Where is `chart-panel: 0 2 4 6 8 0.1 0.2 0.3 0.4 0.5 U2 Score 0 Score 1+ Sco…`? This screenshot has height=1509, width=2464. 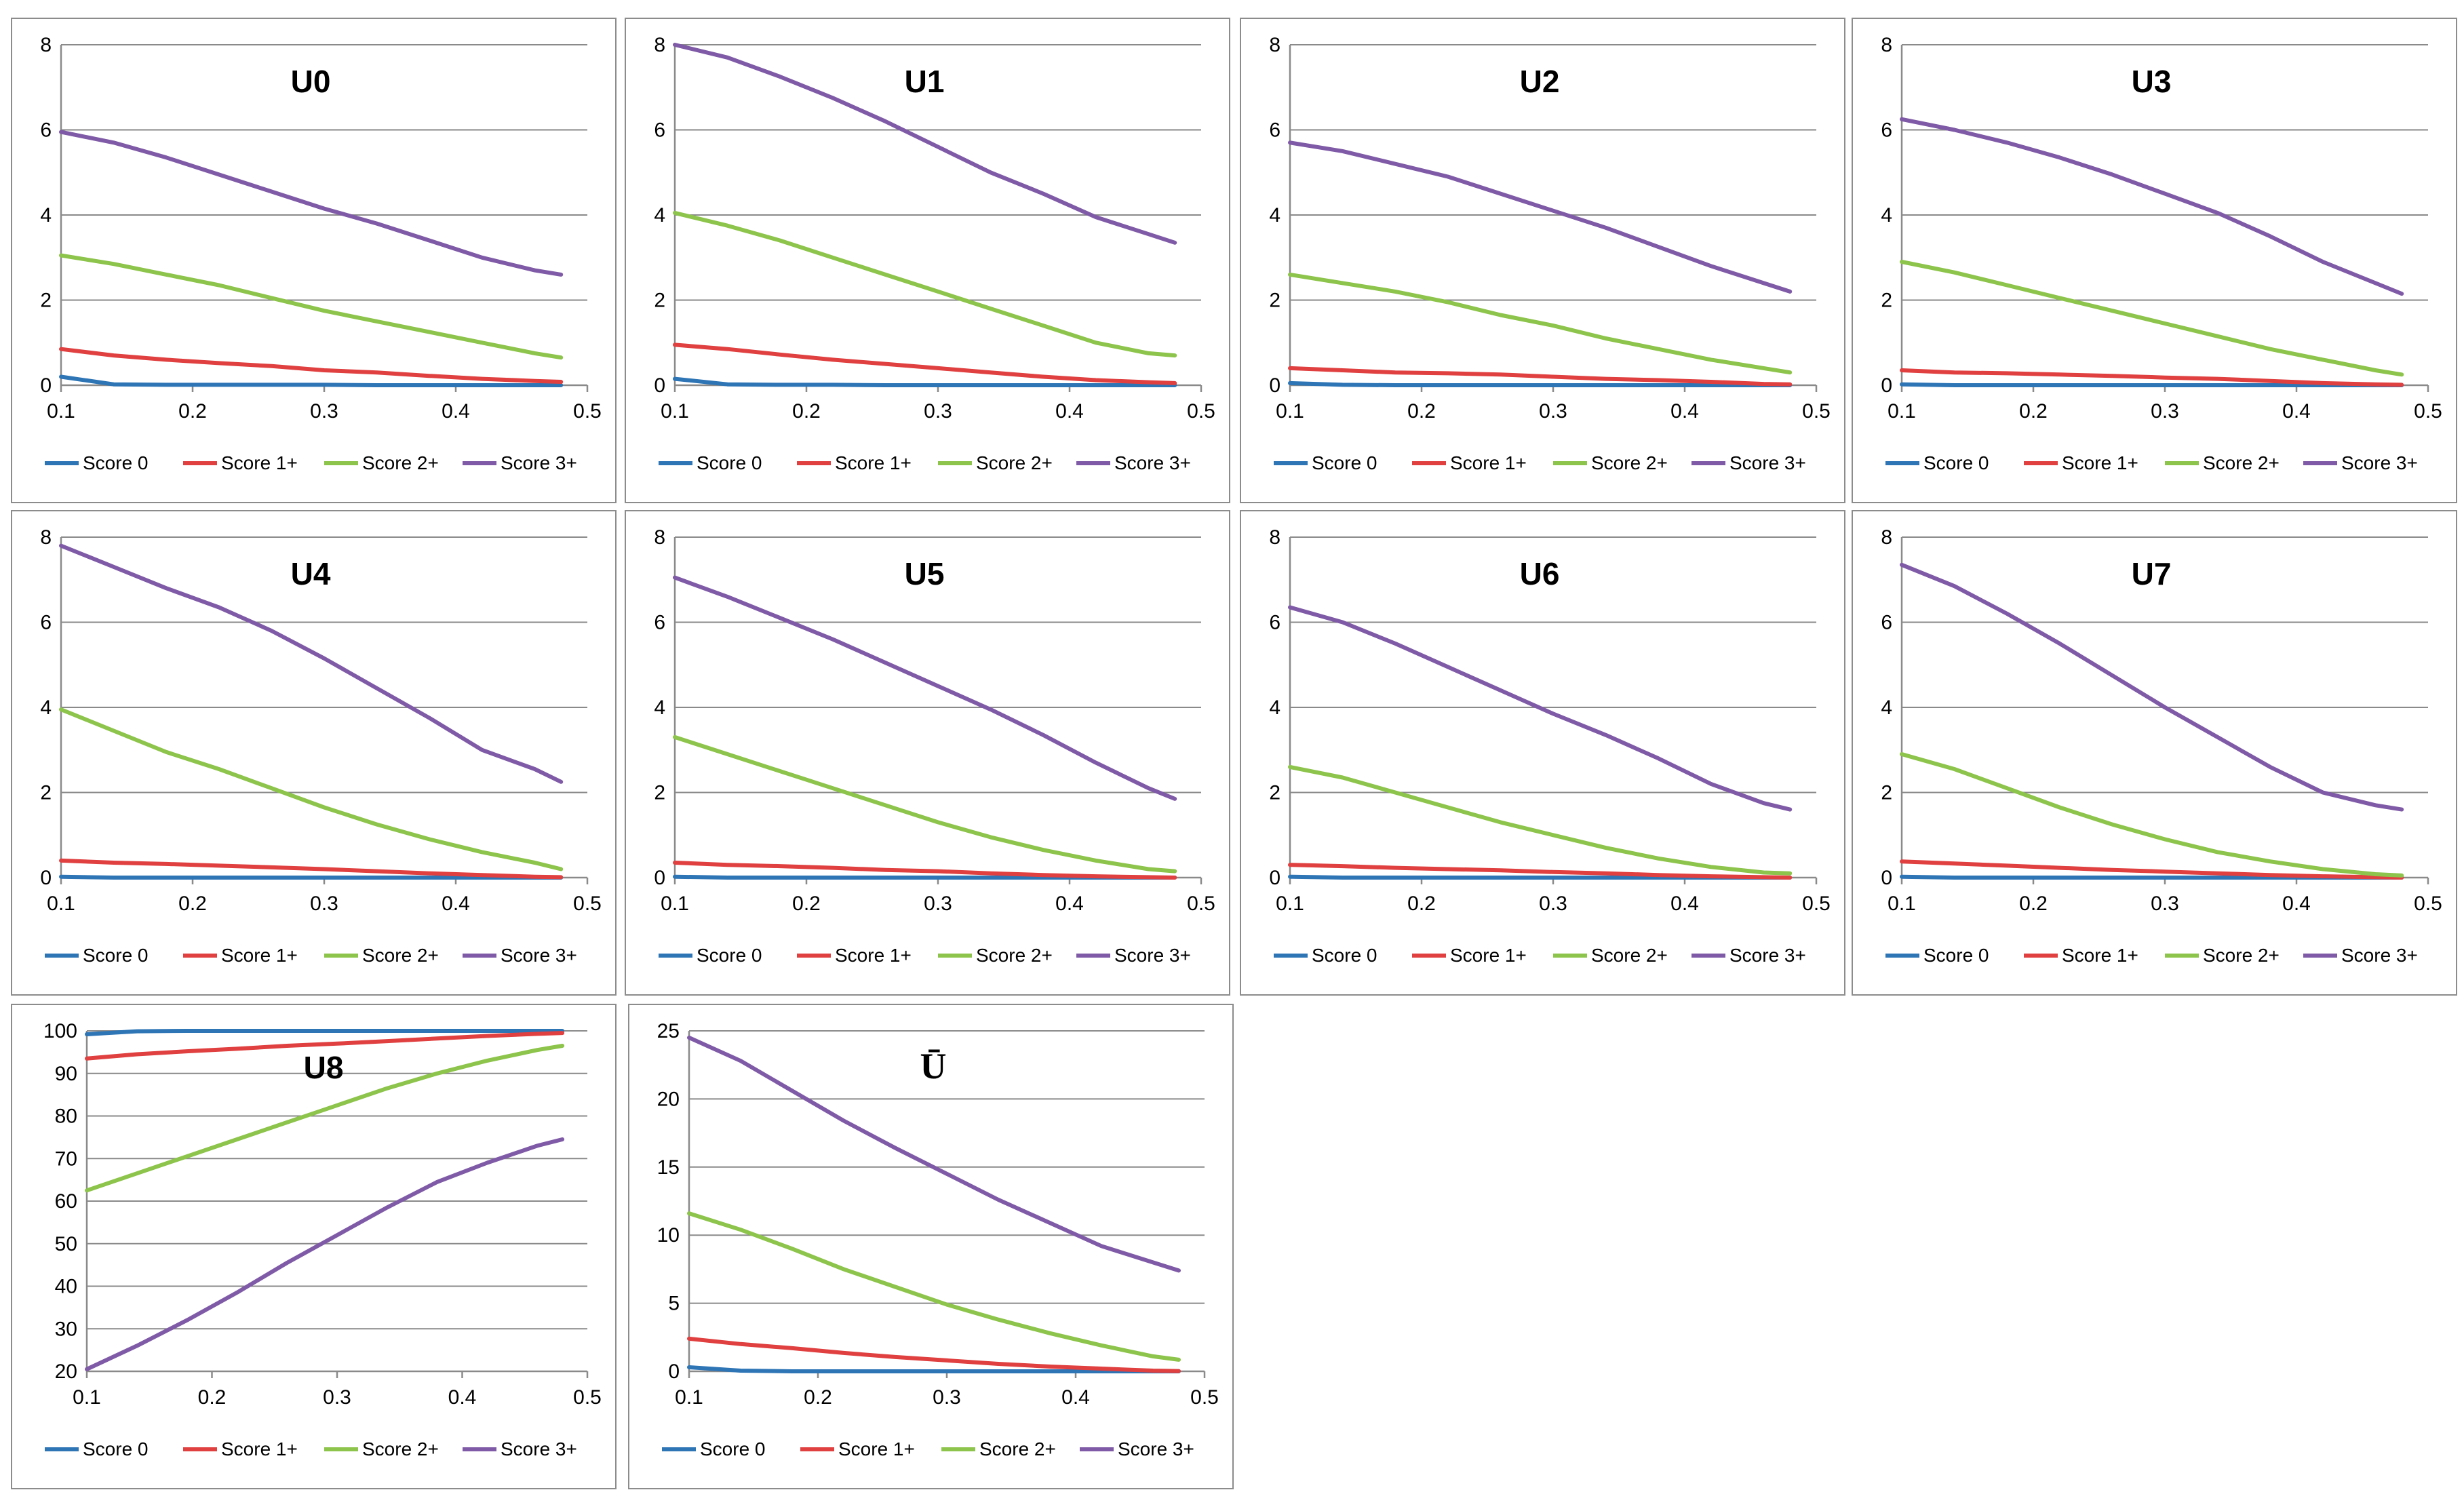 chart-panel: 0 2 4 6 8 0.1 0.2 0.3 0.4 0.5 U2 Score 0 Score 1+ Sco… is located at coordinates (1542, 260).